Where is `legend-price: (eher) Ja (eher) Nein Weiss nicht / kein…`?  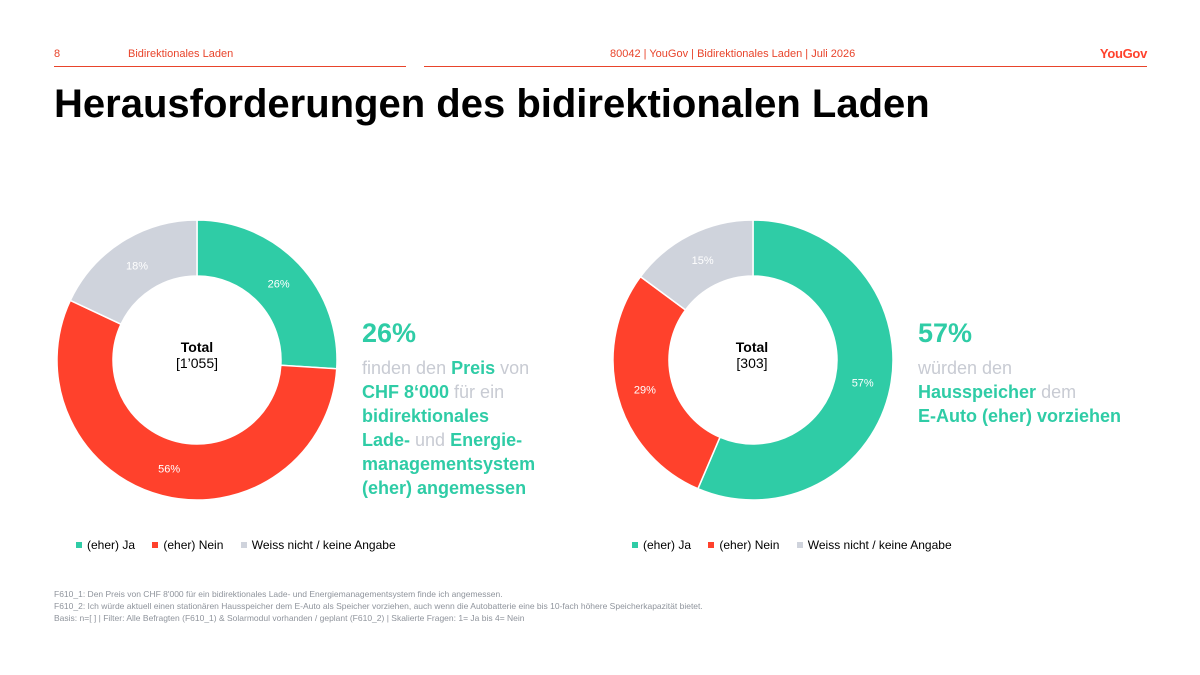
legend-price: (eher) Ja (eher) Nein Weiss nicht / kein… is located at coordinates (243, 545).